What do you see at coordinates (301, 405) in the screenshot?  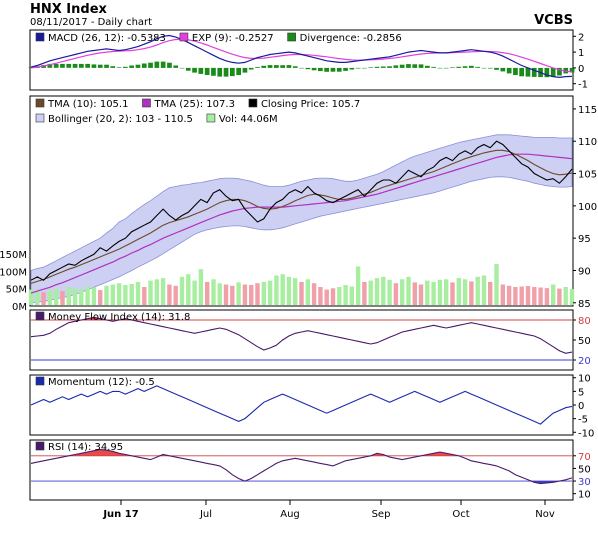 I see `momentum-panel` at bounding box center [301, 405].